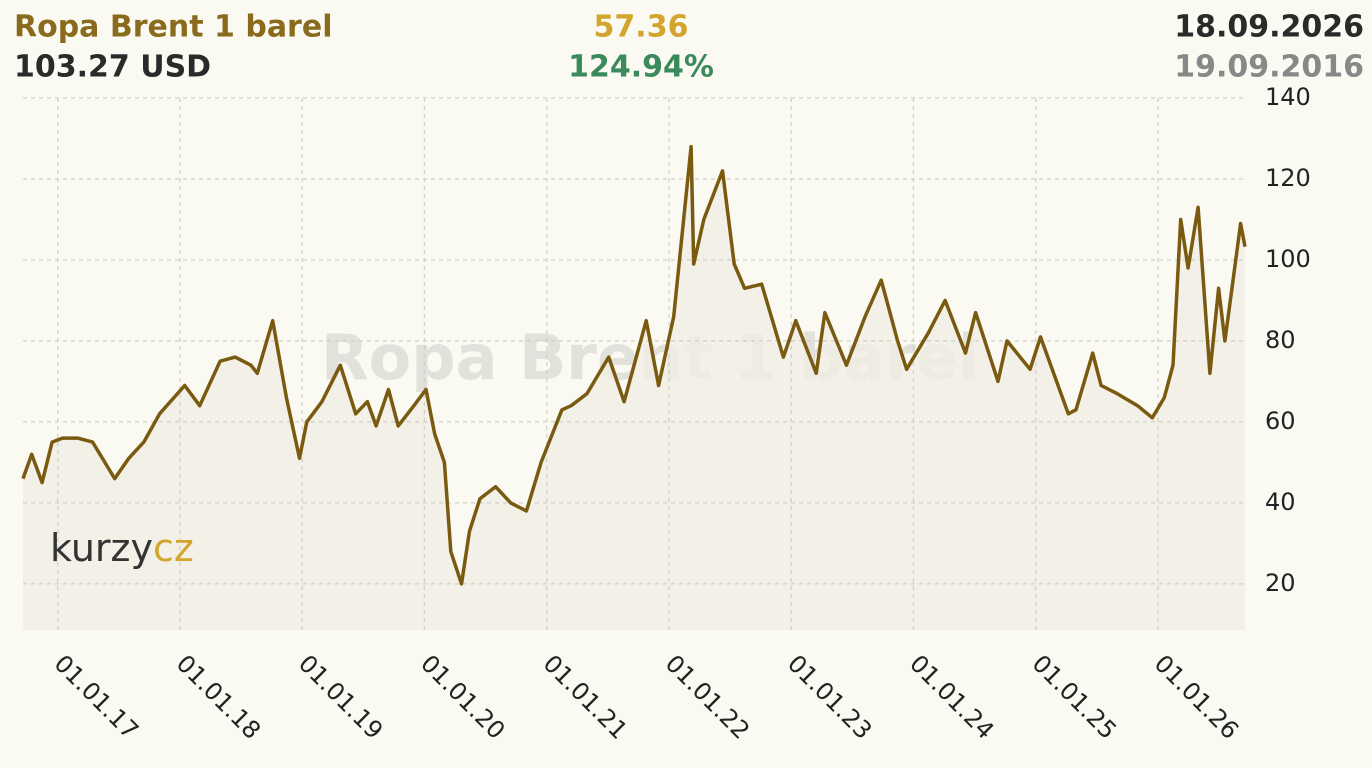 Image resolution: width=1372 pixels, height=768 pixels. What do you see at coordinates (101, 548) in the screenshot?
I see `logo-part: kurzy` at bounding box center [101, 548].